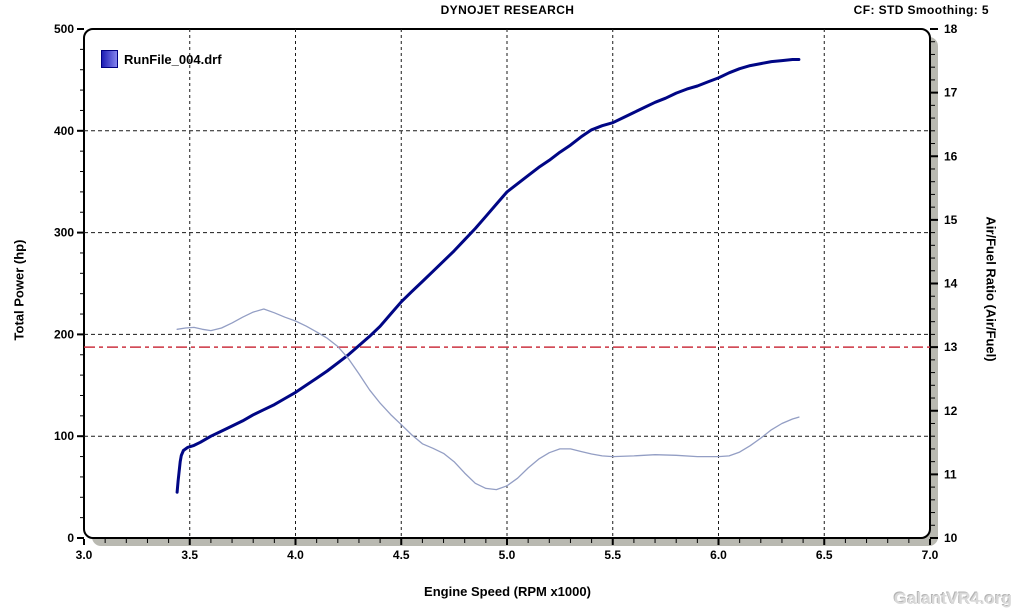 Image resolution: width=1015 pixels, height=612 pixels. Describe the element at coordinates (718, 555) in the screenshot. I see `svg-text: 6.0` at that location.